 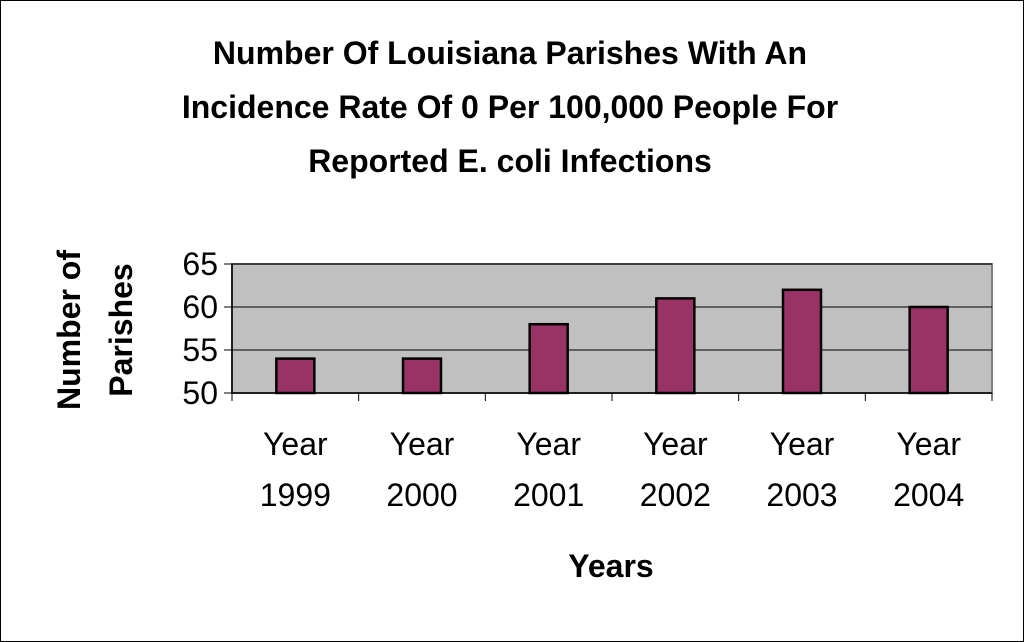 What do you see at coordinates (510, 161) in the screenshot?
I see `chart-title-line: Reported E. coli Infections` at bounding box center [510, 161].